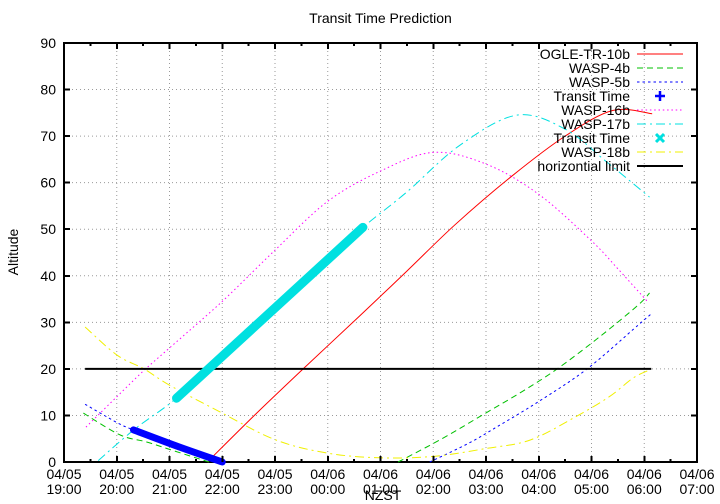 The width and height of the screenshot is (720, 504). Describe the element at coordinates (595, 124) in the screenshot. I see `svg-text: WASP-17b` at that location.